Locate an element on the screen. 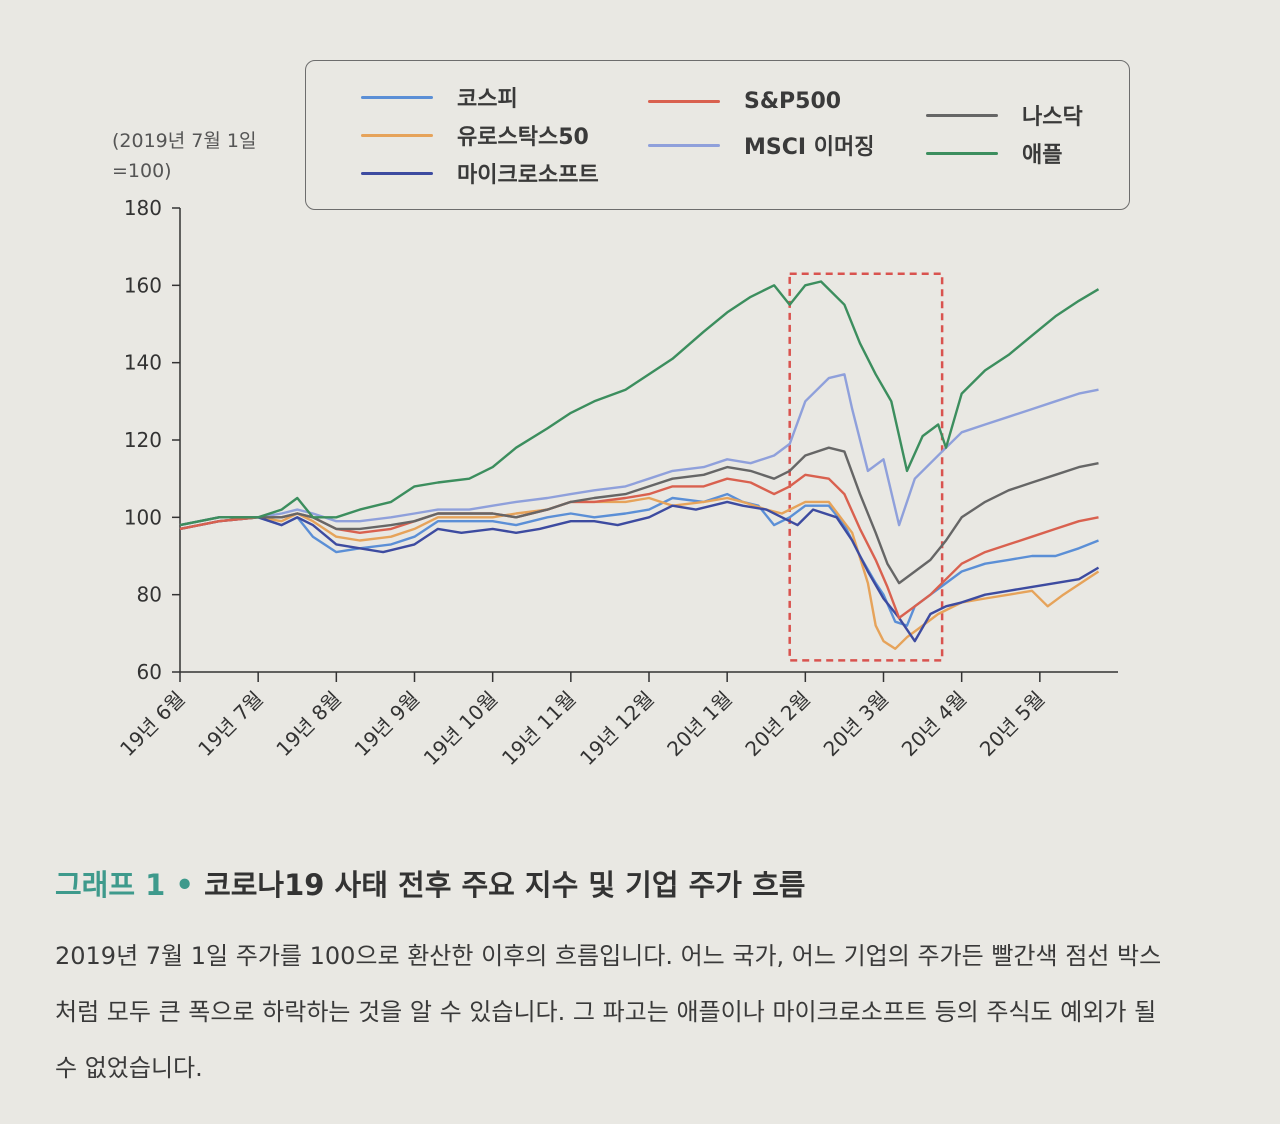 The width and height of the screenshot is (1280, 1124). legend-label: S&P500 is located at coordinates (793, 101).